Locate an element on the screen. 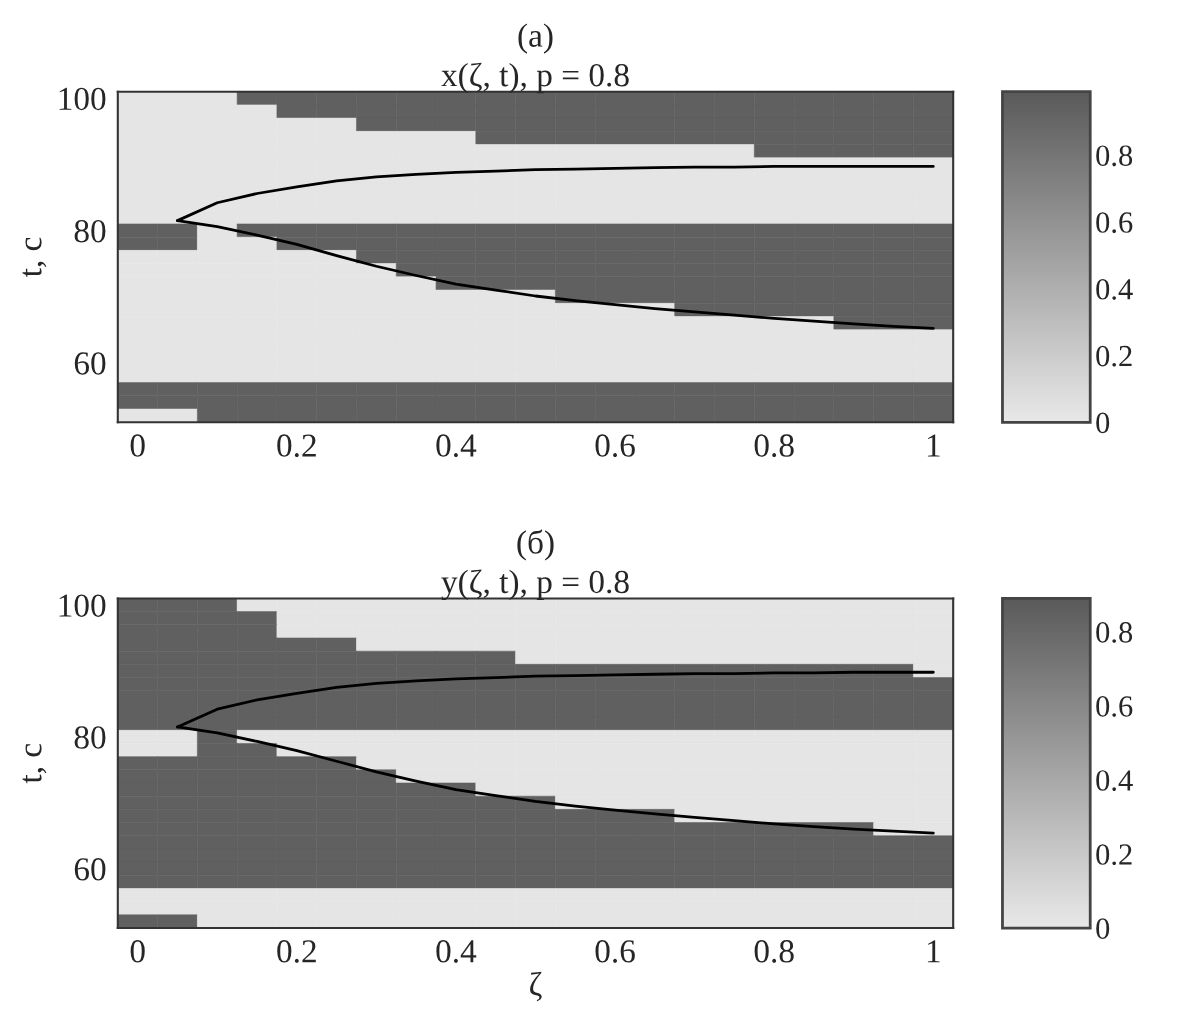 The image size is (1202, 1030). chart-subtitle: x(ζ, t), p = 0.8 is located at coordinates (535, 78).